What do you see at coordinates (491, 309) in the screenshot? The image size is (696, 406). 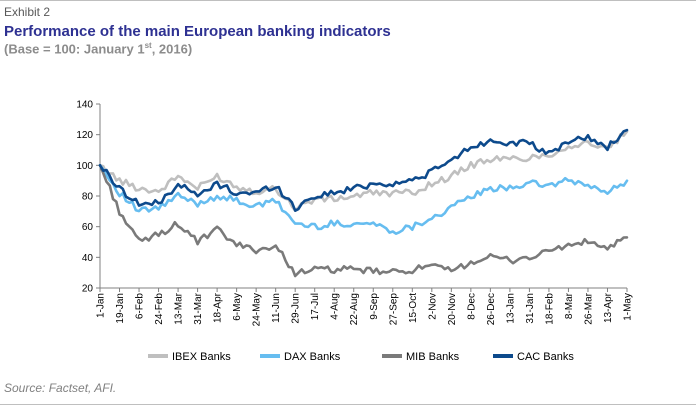 I see `x-tick-label: 26-Dec` at bounding box center [491, 309].